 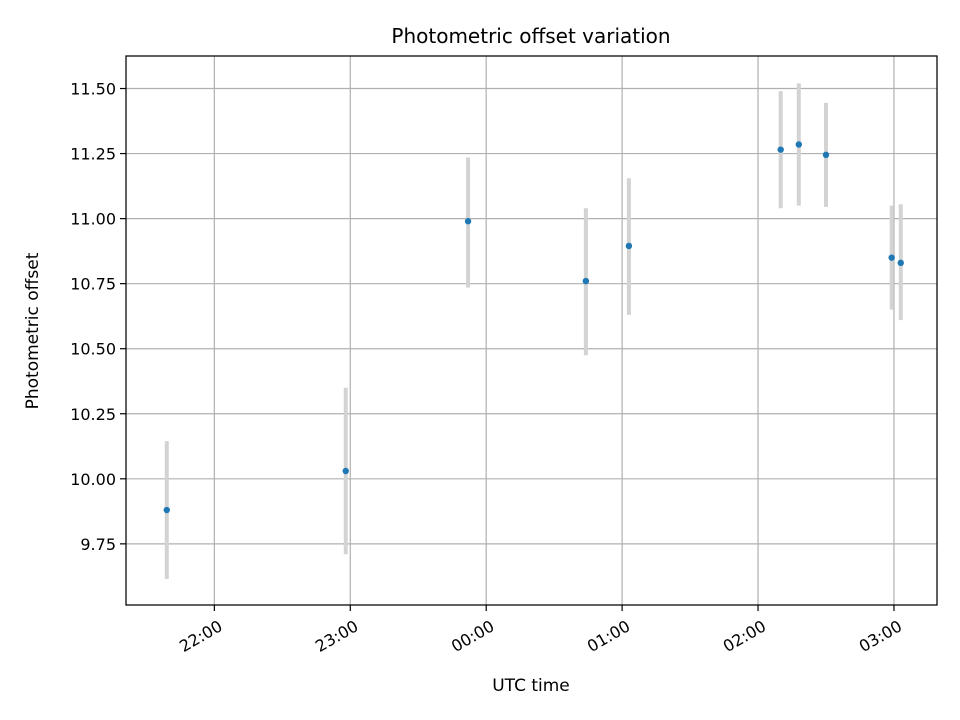 What do you see at coordinates (472, 636) in the screenshot?
I see `x-tick-label: 00:00` at bounding box center [472, 636].